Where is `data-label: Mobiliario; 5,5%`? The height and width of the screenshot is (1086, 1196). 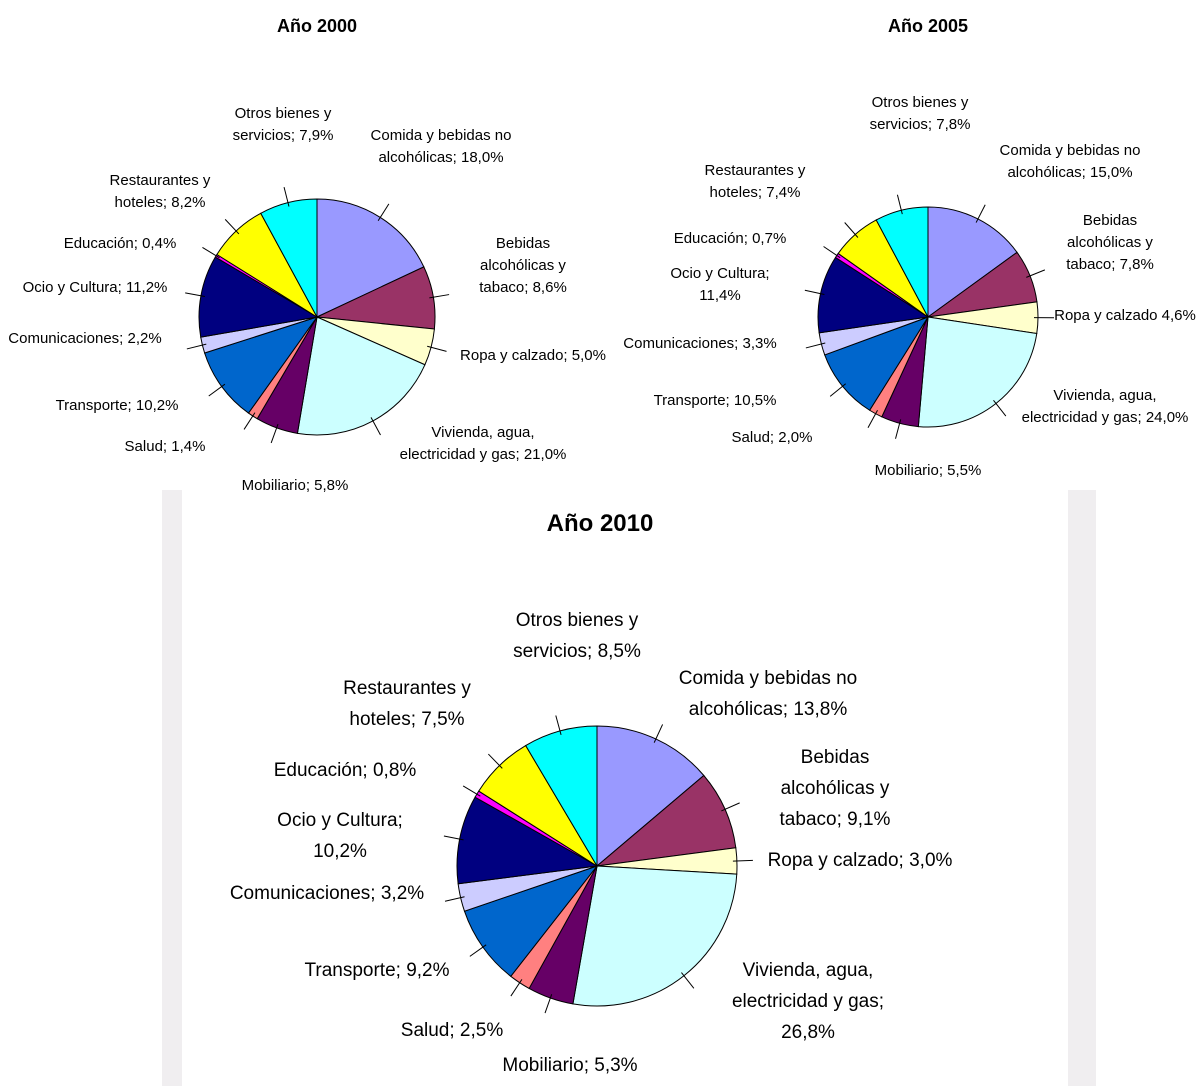 data-label: Mobiliario; 5,5% is located at coordinates (928, 470).